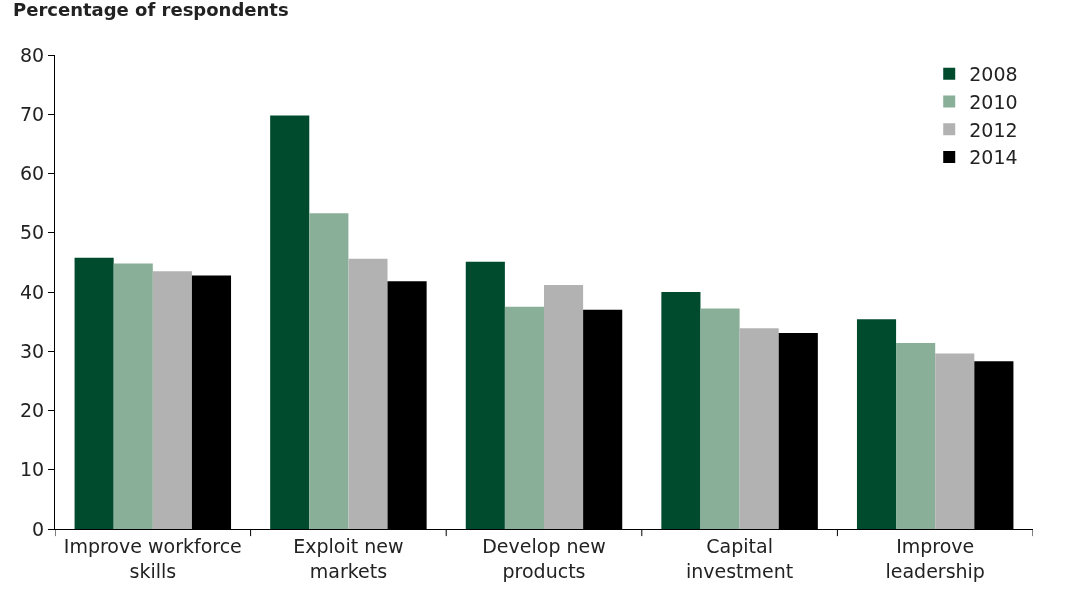  I want to click on legend-label: 2014, so click(993, 157).